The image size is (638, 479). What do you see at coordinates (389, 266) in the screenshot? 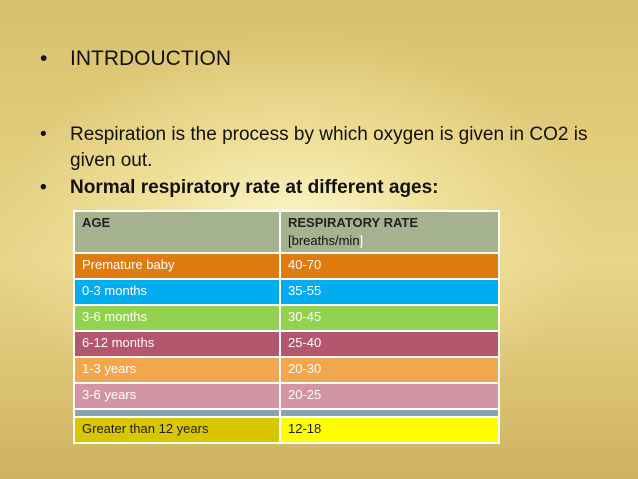
I see `rate-cell: 40-70` at bounding box center [389, 266].